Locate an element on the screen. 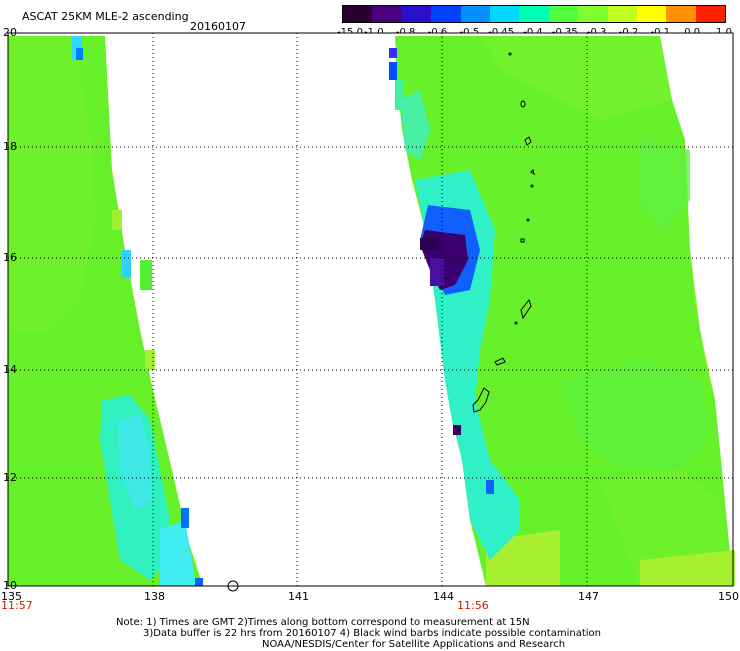  island-outline-rota is located at coordinates (500, 361).